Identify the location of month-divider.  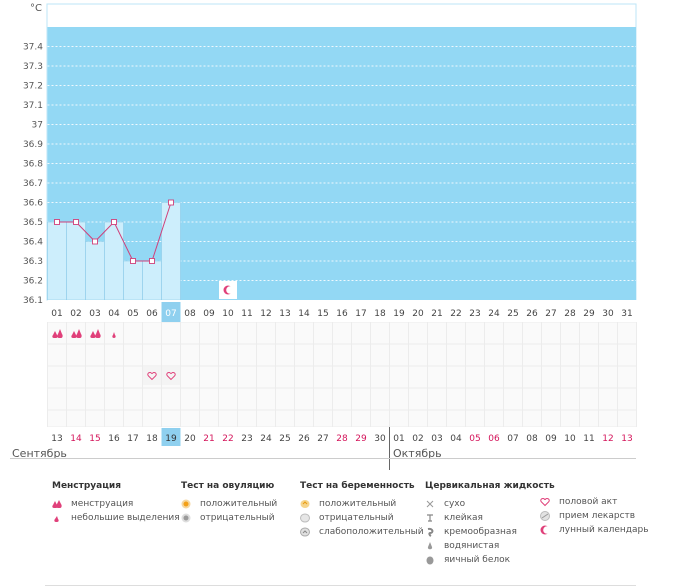
(323, 458).